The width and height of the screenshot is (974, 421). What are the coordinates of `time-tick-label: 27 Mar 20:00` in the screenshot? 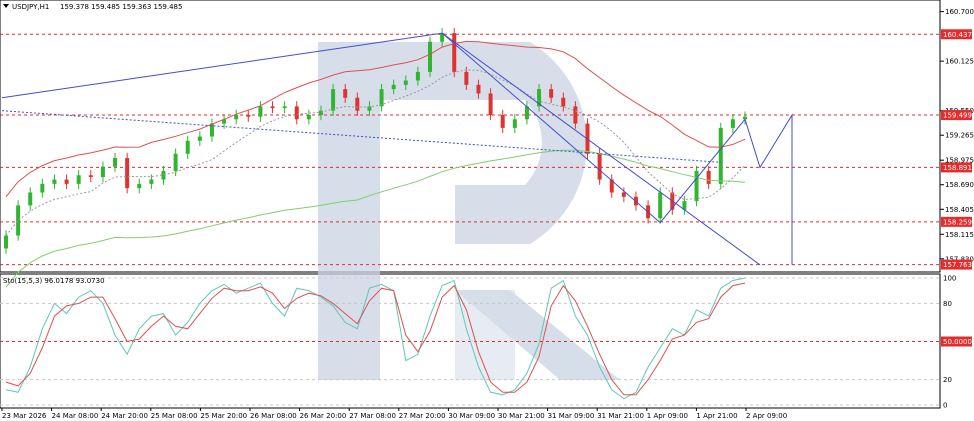 It's located at (422, 416).